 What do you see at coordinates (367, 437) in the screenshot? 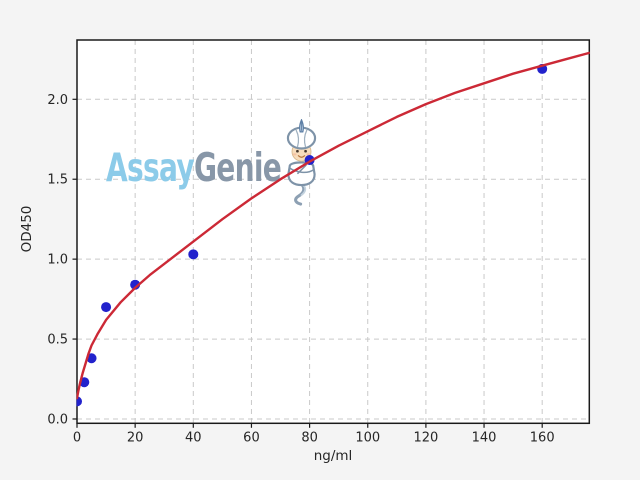
I see `x-tick-label: 100` at bounding box center [367, 437].